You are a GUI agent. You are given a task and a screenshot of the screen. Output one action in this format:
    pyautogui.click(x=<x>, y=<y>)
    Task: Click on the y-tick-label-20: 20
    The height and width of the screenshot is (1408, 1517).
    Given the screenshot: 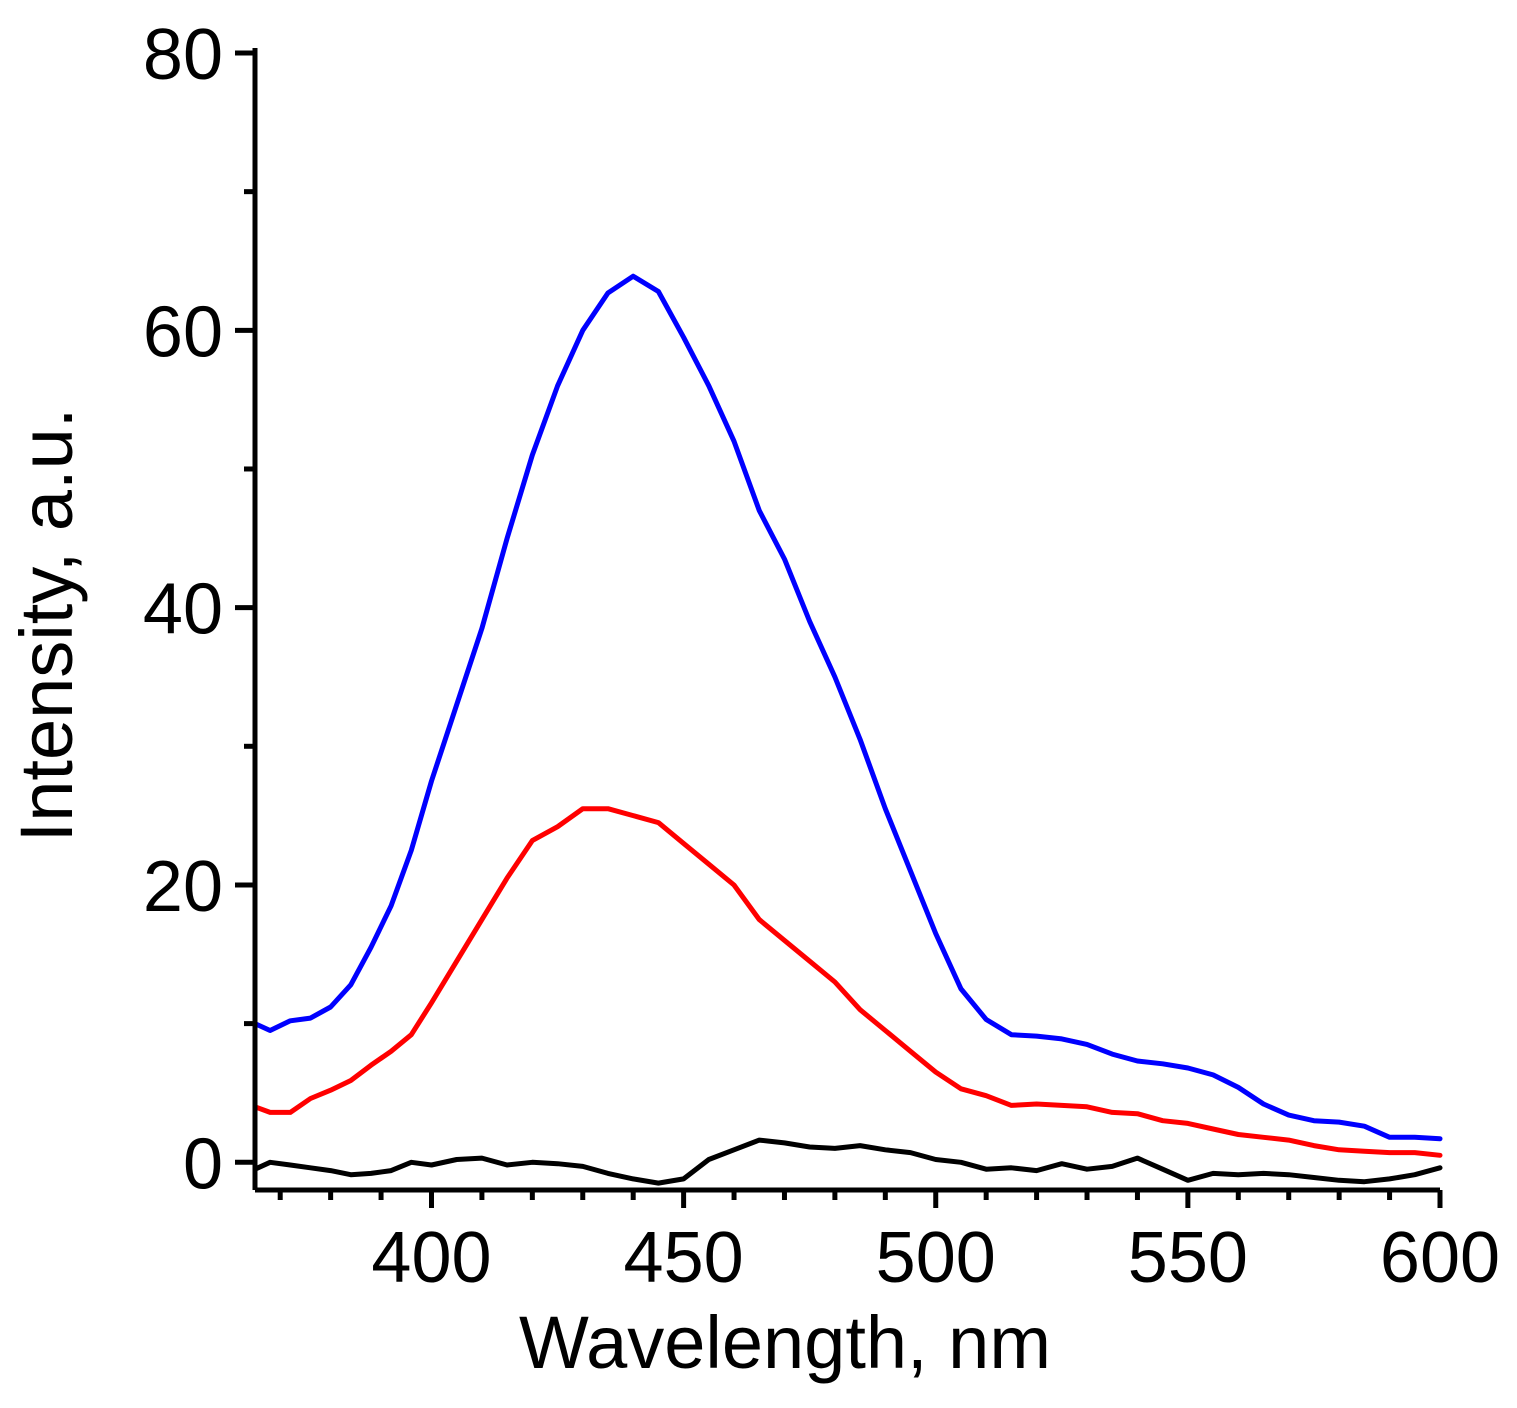 What is the action you would take?
    pyautogui.click(x=183, y=887)
    